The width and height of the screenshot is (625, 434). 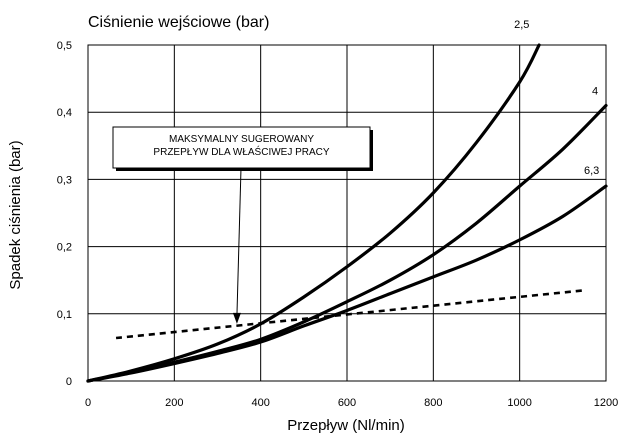 What do you see at coordinates (260, 403) in the screenshot?
I see `x-tick-label: 400` at bounding box center [260, 403].